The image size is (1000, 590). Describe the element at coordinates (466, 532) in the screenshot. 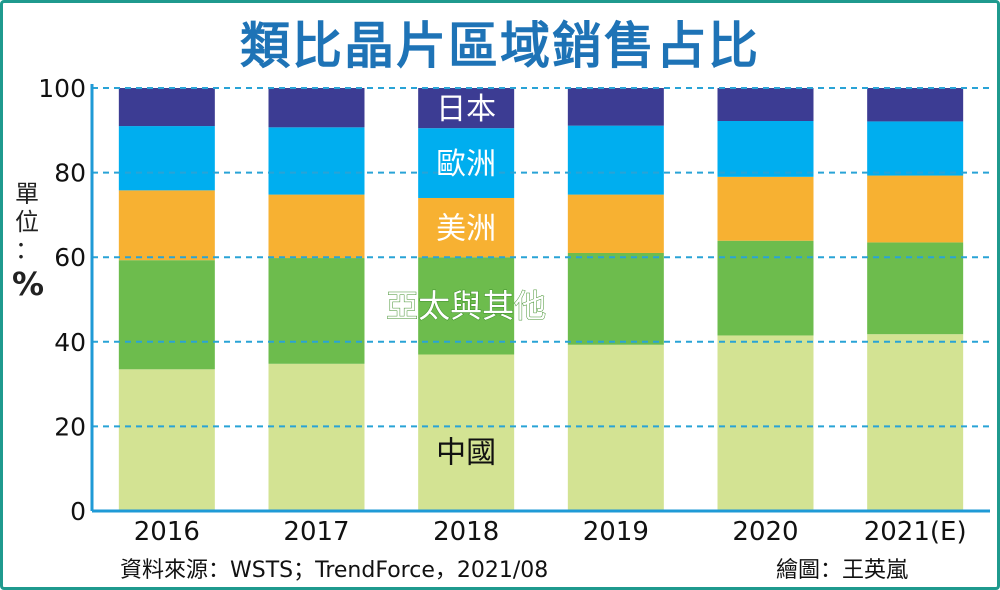

I see `x-tick-label: 2018` at that location.